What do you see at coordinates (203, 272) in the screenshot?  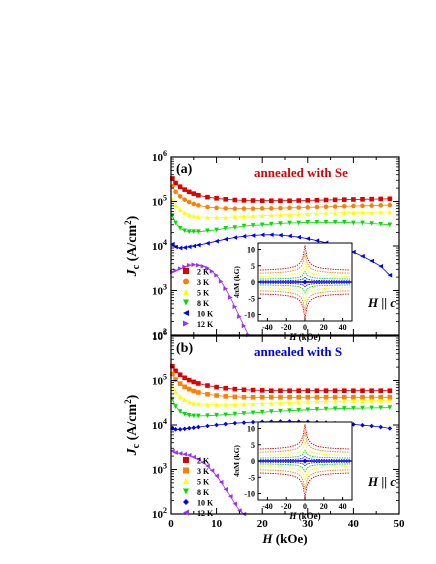 I see `legend-label: 2 K` at bounding box center [203, 272].